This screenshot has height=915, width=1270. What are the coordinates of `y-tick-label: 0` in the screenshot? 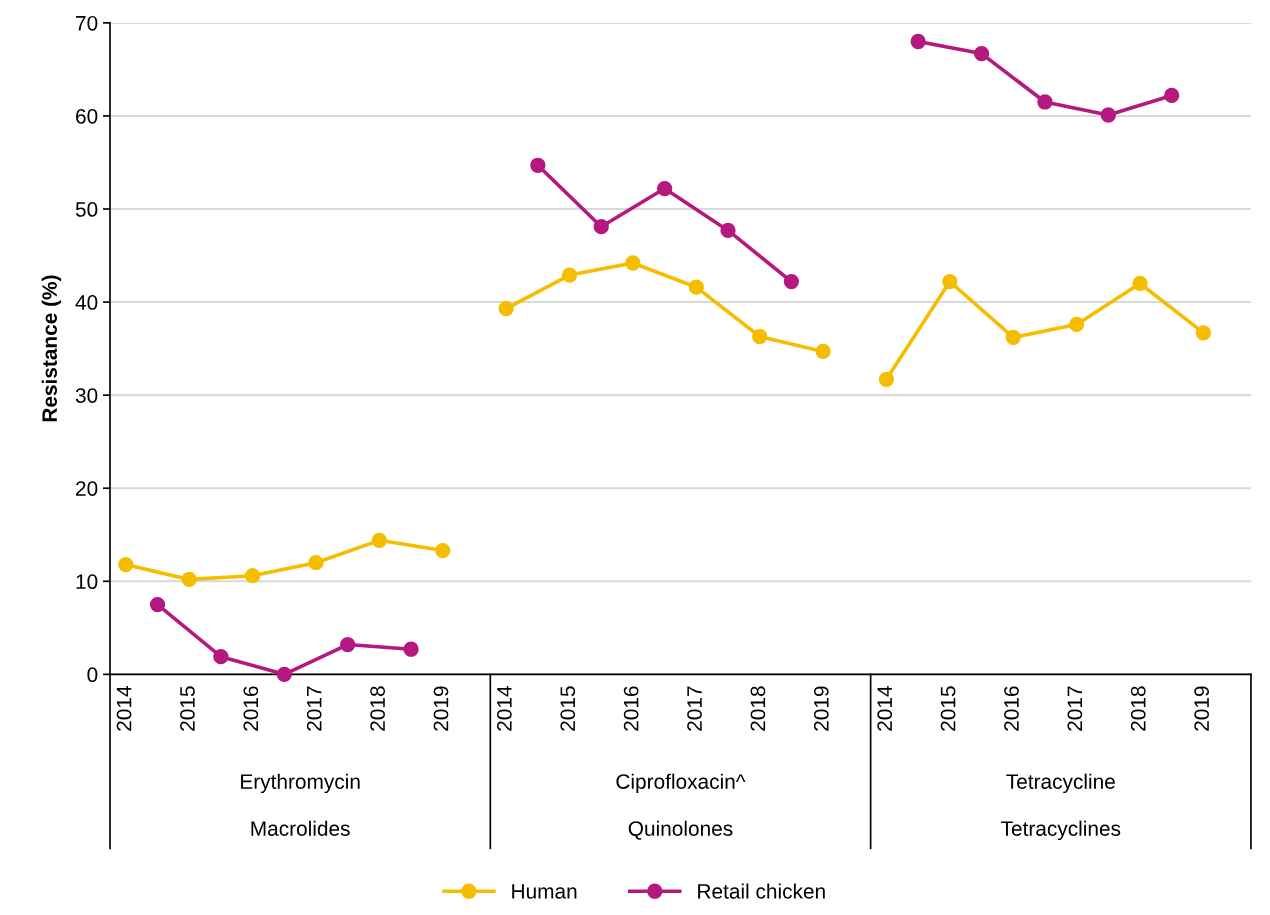 It's located at (92, 675).